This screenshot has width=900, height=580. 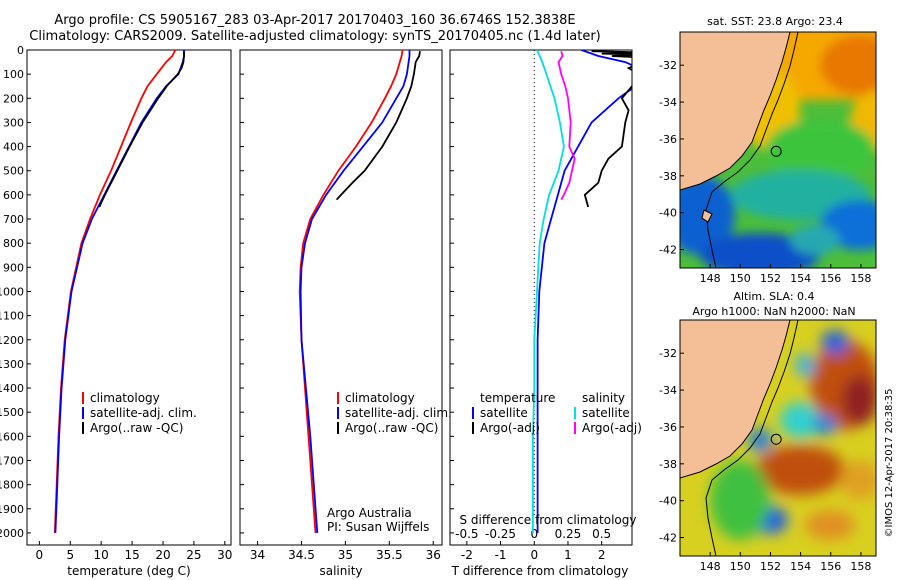 I want to click on legend-label-s-satellite: satellite, so click(x=606, y=413).